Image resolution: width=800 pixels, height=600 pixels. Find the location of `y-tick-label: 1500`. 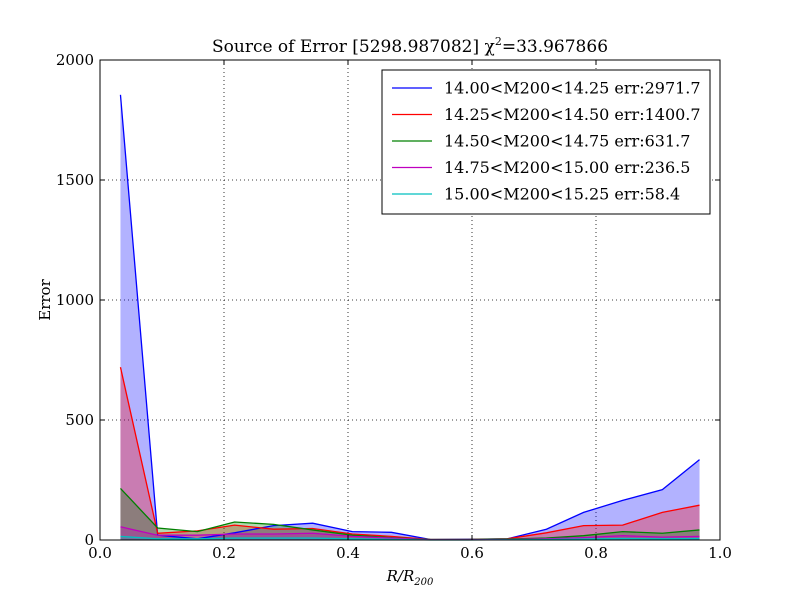

y-tick-label: 1500 is located at coordinates (75, 180).